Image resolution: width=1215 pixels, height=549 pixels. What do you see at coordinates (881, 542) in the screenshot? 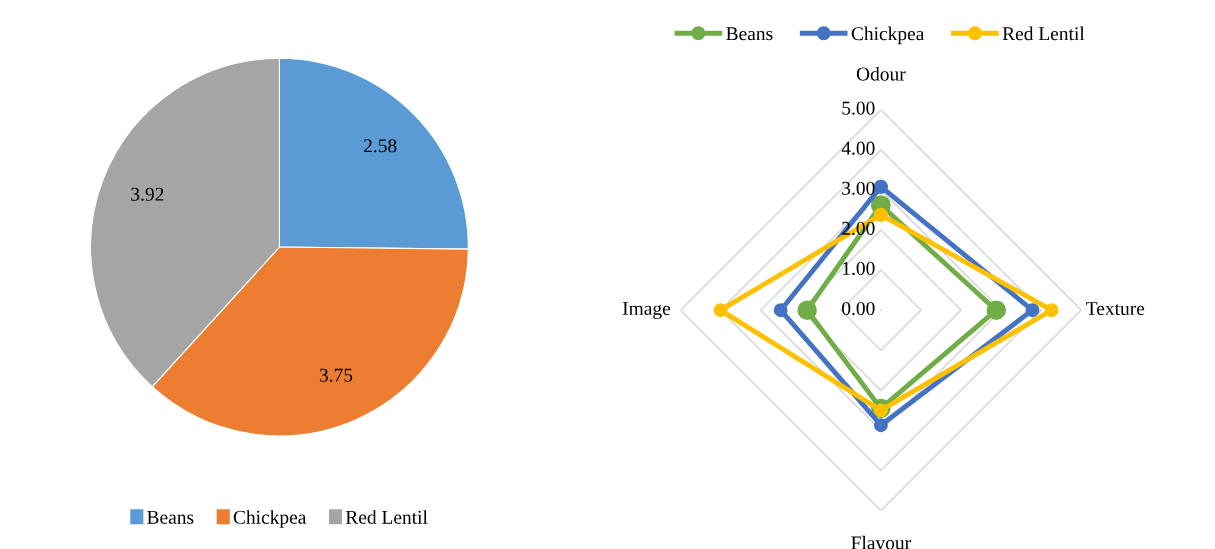
I see `spoke-label: Flavour` at bounding box center [881, 542].